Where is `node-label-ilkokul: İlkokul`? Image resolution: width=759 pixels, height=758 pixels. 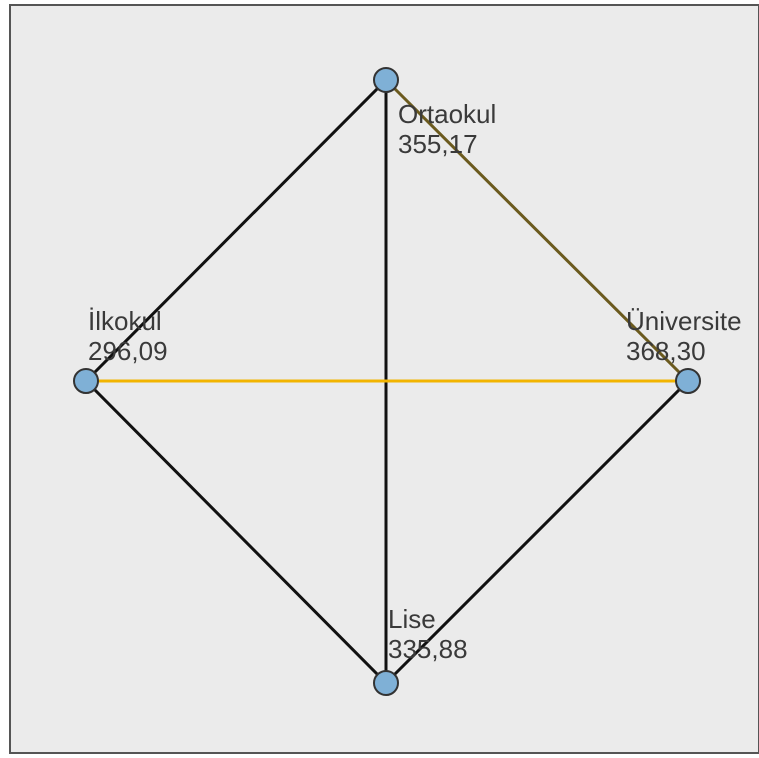
node-label-ilkokul: İlkokul is located at coordinates (125, 321).